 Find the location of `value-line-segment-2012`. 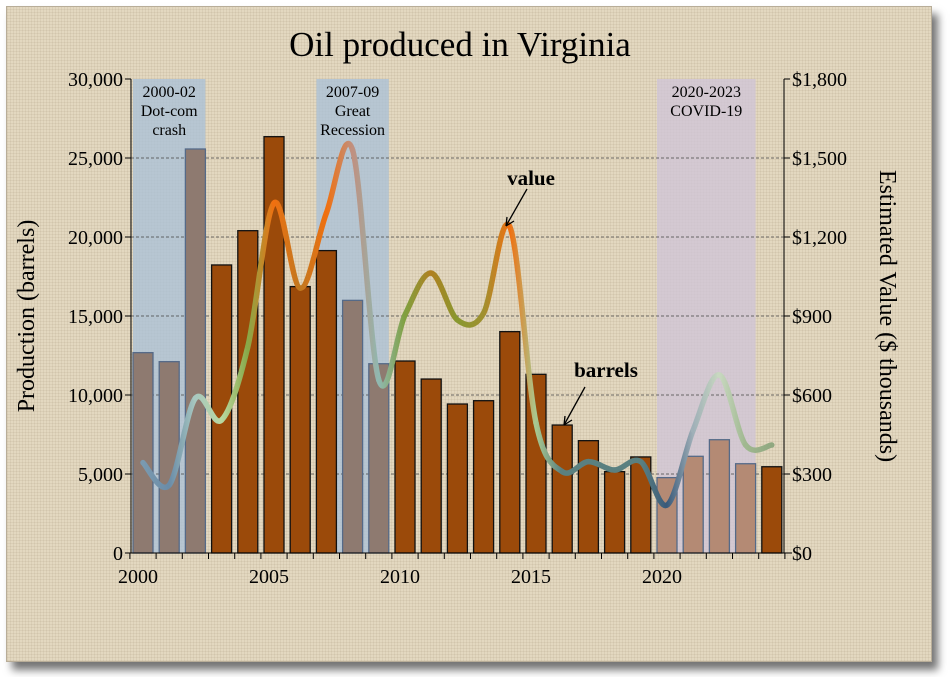

value-line-segment-2012 is located at coordinates (470, 319).